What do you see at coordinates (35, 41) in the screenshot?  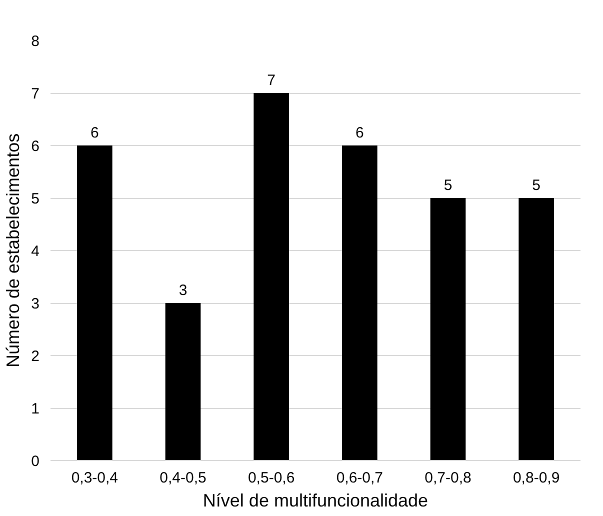 I see `y-tick-label: 8` at bounding box center [35, 41].